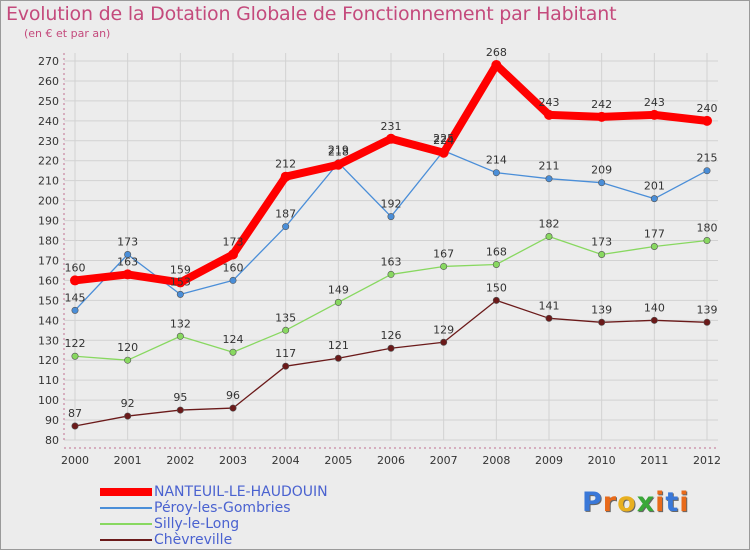  I want to click on x-tick-label: 2008, so click(496, 460).